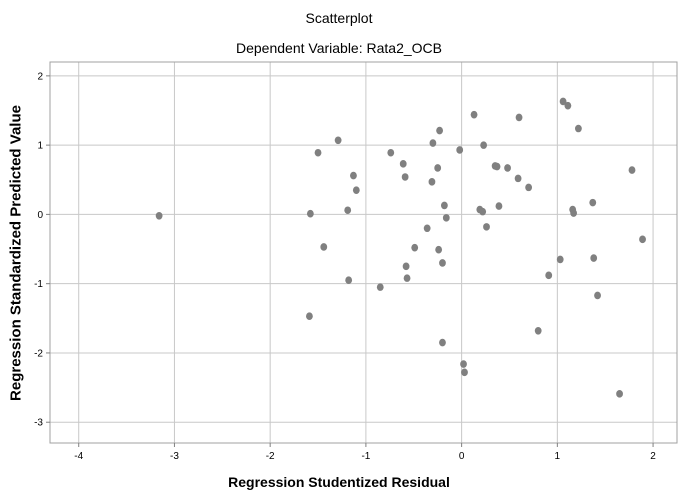  I want to click on y-tick-label: -3, so click(38, 423).